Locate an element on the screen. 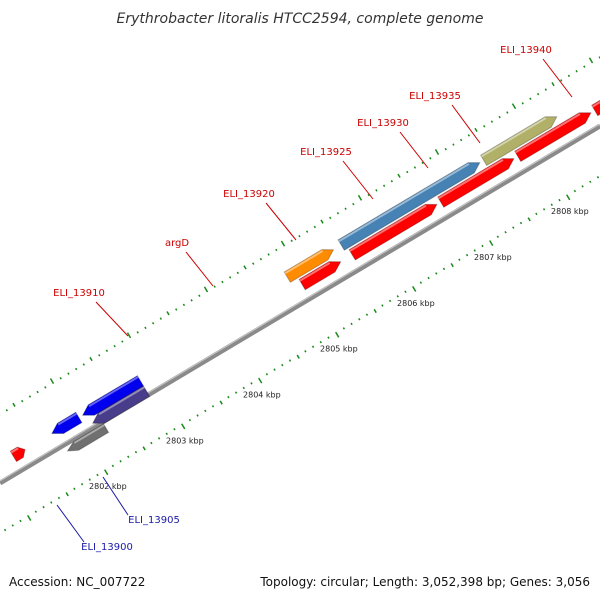 The image size is (600, 600). gene-arrow-eli-13900-highlight is located at coordinates (67, 419).